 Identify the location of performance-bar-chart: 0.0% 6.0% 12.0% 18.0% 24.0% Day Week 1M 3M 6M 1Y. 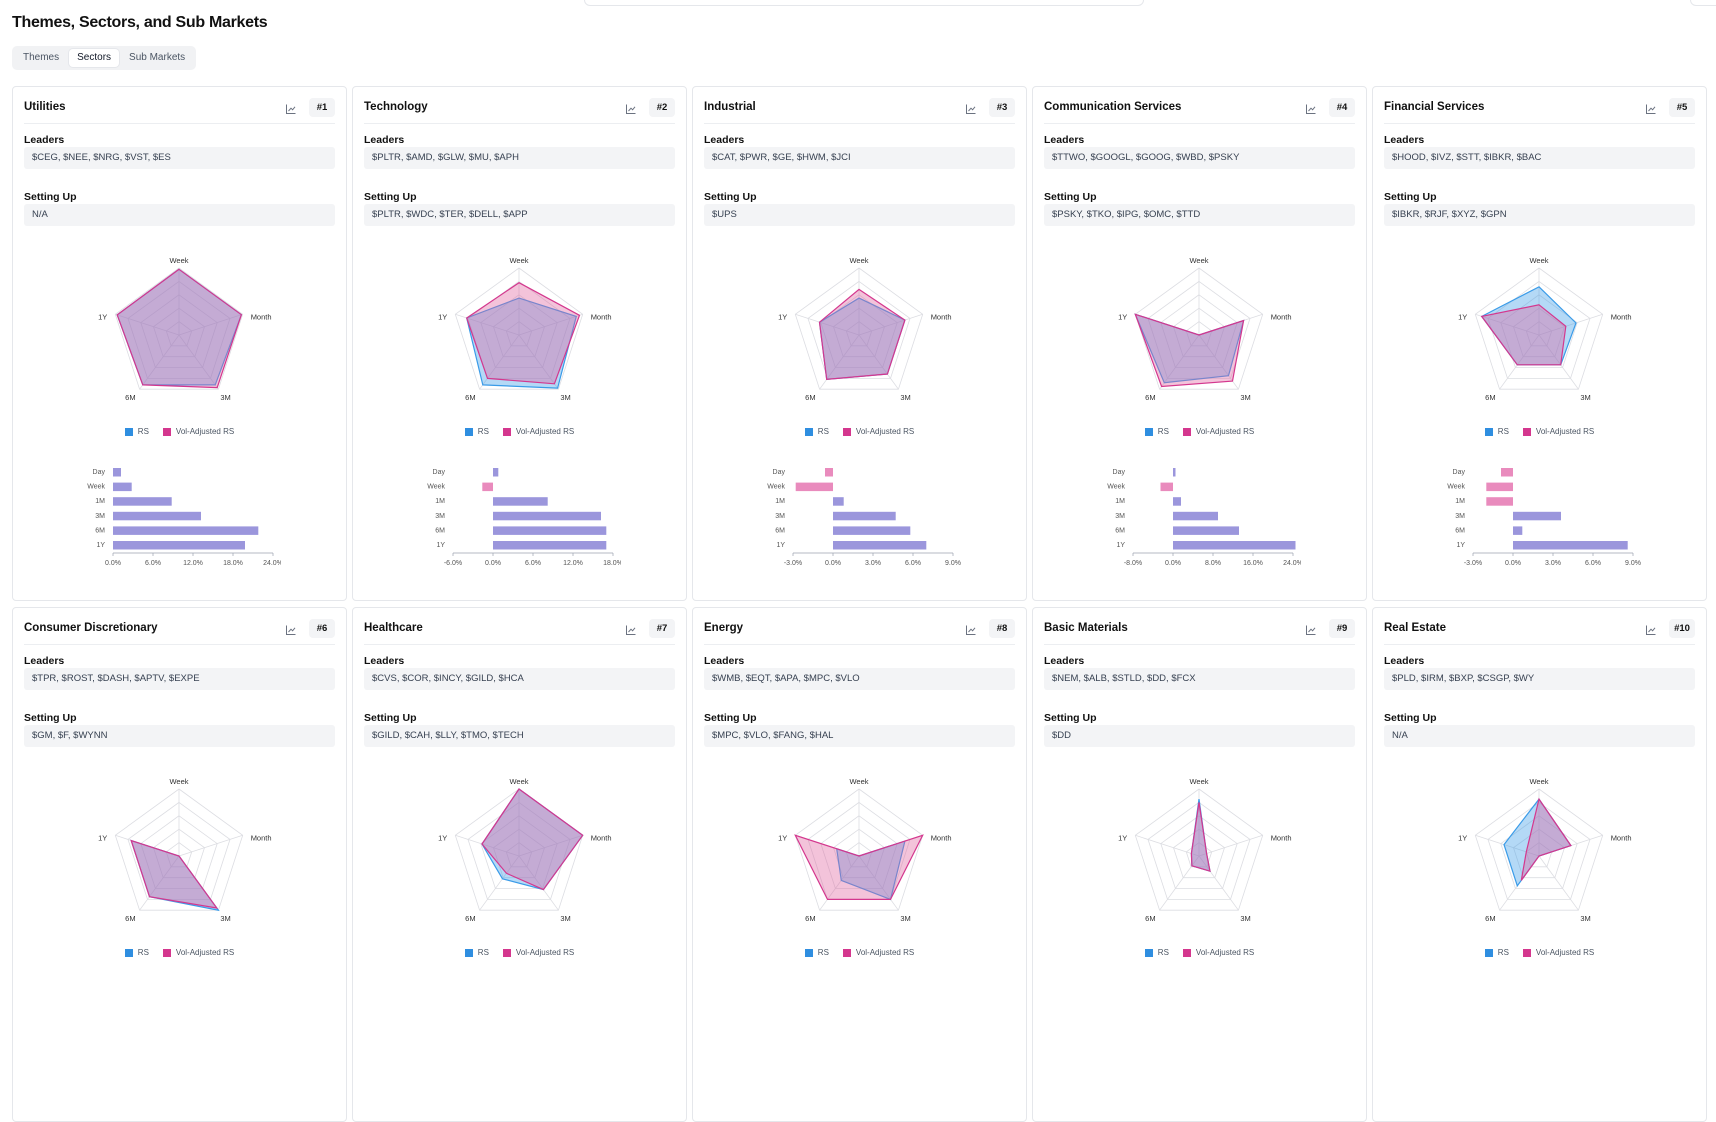
(184, 517).